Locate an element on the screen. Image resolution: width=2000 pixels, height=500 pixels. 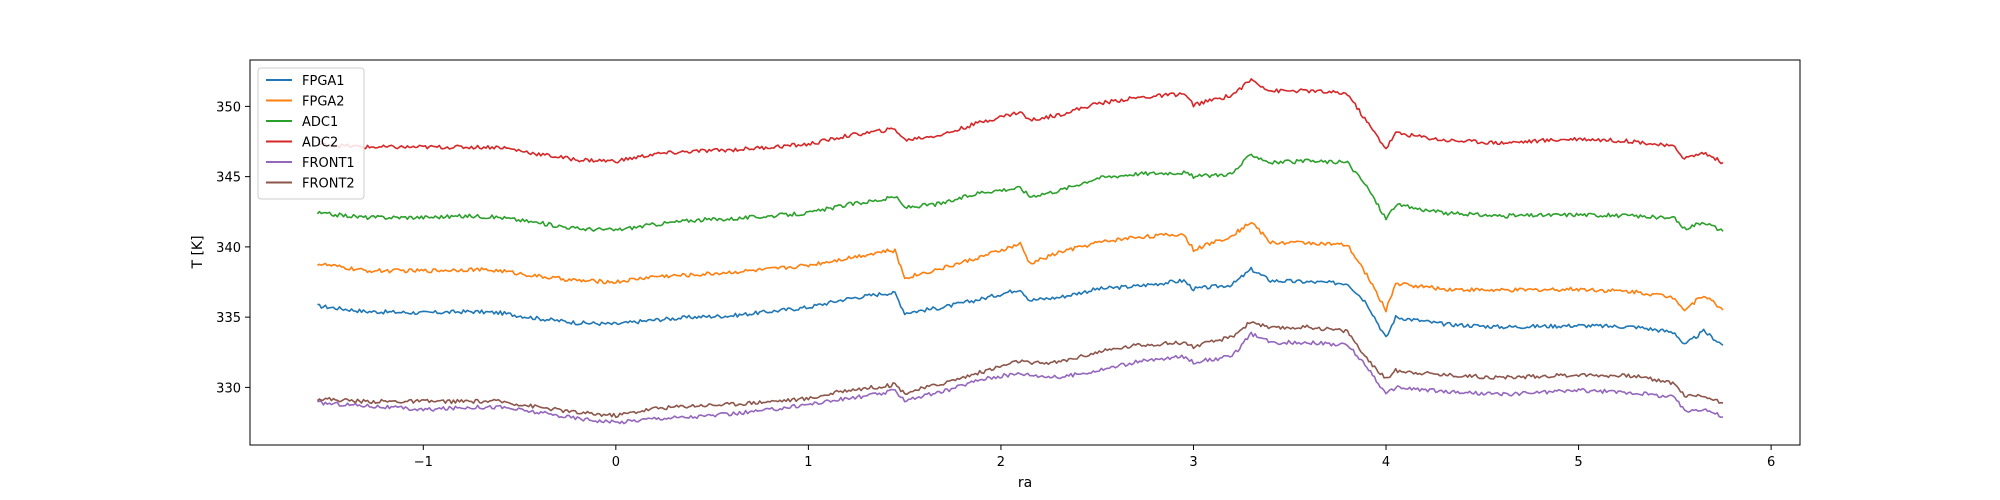
x-tick-label: 2 is located at coordinates (1001, 462).